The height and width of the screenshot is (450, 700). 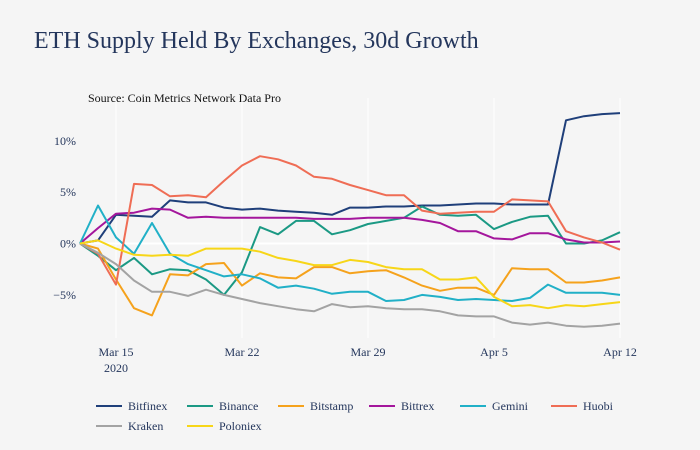 What do you see at coordinates (239, 405) in the screenshot?
I see `legend-label: Binance` at bounding box center [239, 405].